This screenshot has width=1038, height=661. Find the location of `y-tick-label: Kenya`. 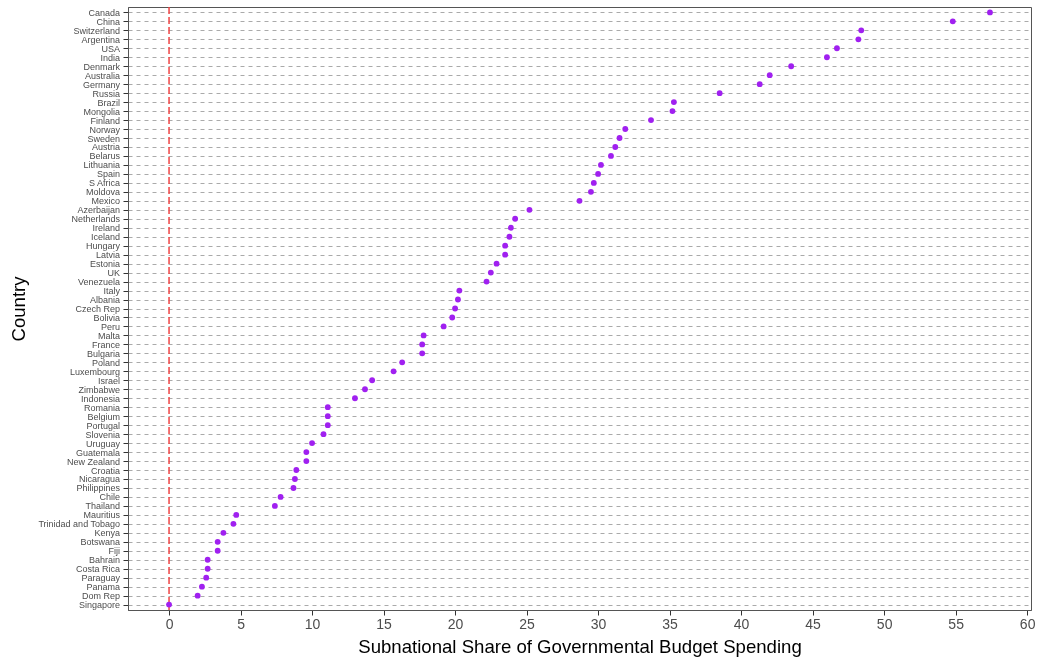

y-tick-label: Kenya is located at coordinates (107, 533).